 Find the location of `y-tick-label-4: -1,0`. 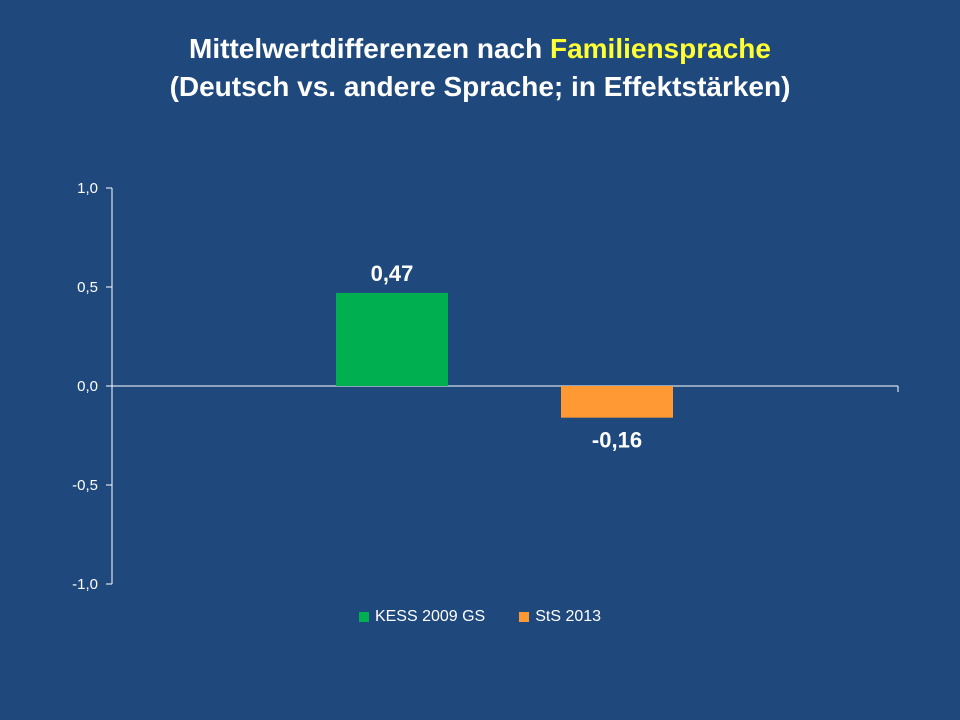

y-tick-label-4: -1,0 is located at coordinates (85, 584).